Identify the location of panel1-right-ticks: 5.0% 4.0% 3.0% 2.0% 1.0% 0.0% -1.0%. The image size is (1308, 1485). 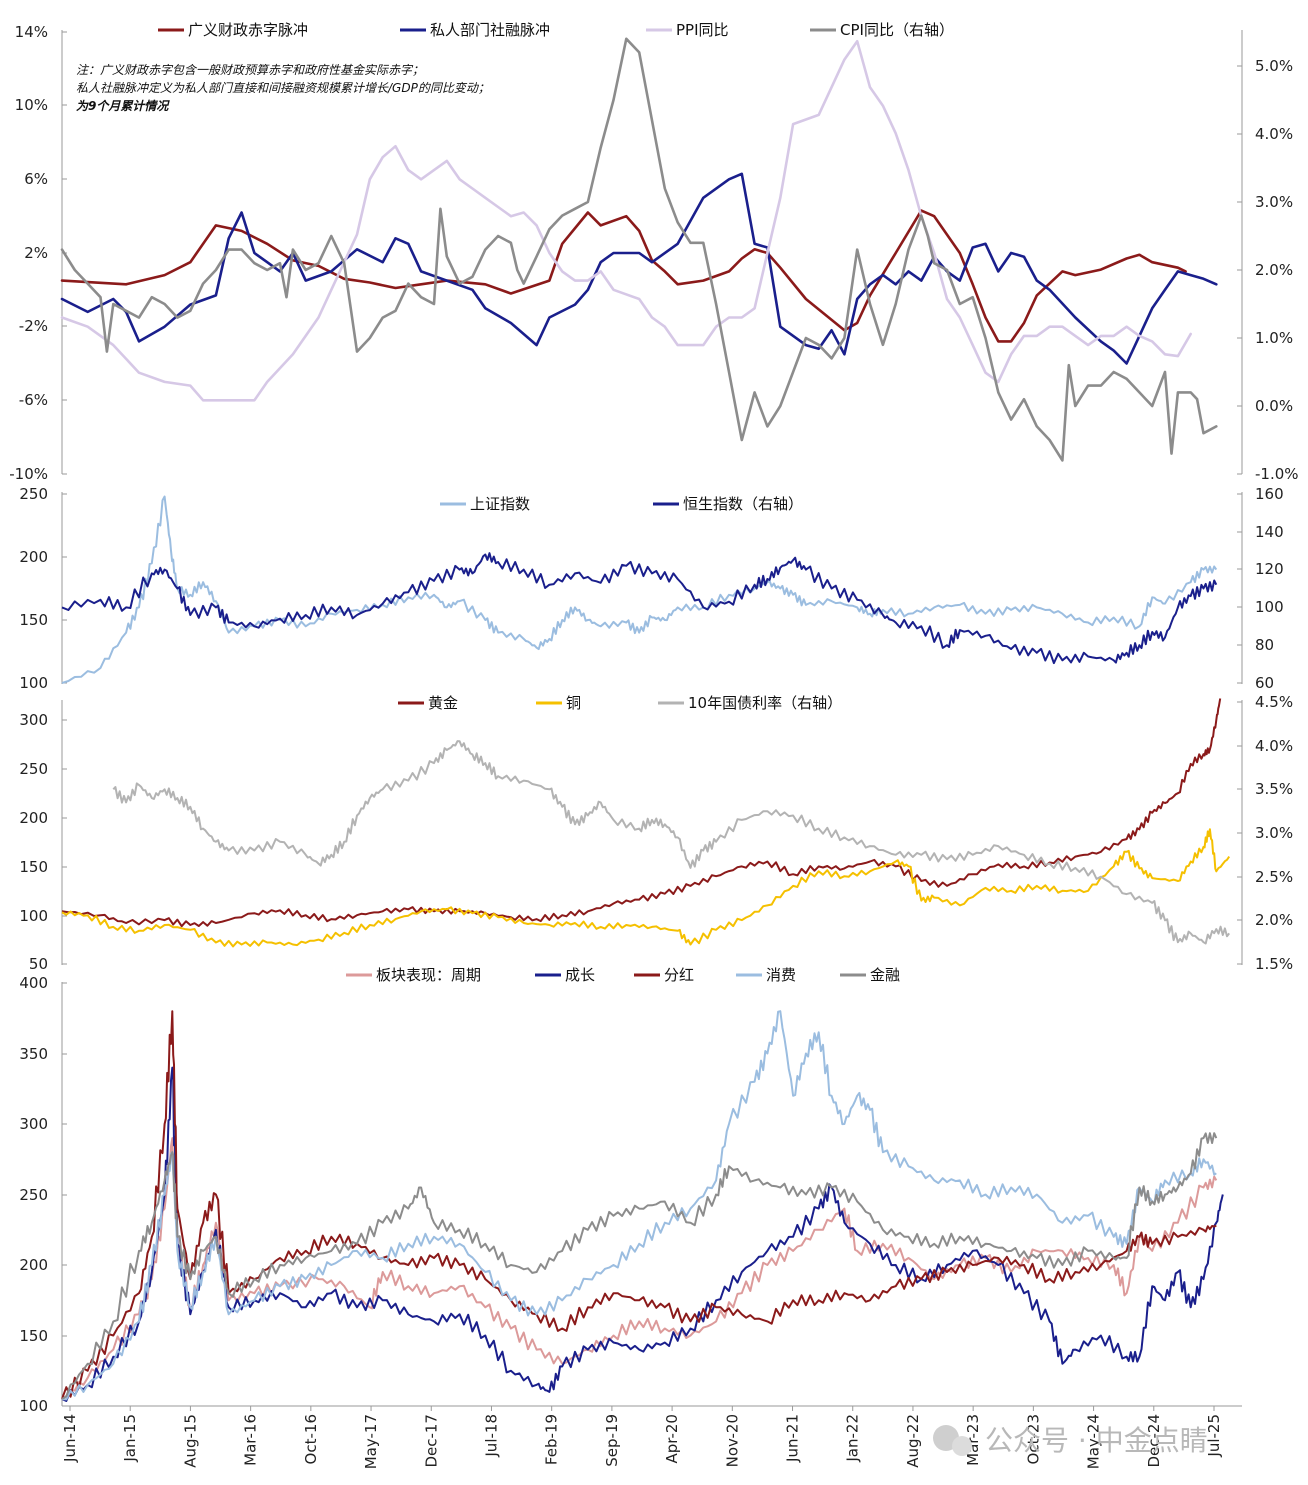
(1268, 270).